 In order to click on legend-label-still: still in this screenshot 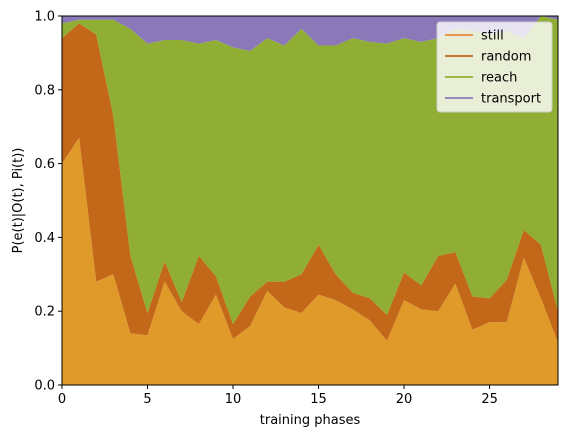, I will do `click(492, 36)`.